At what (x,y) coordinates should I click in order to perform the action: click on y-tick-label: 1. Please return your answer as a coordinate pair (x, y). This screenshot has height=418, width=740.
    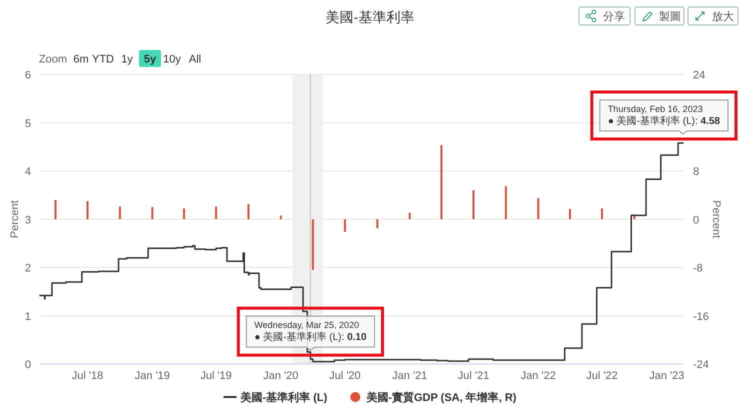
    Looking at the image, I should click on (27, 316).